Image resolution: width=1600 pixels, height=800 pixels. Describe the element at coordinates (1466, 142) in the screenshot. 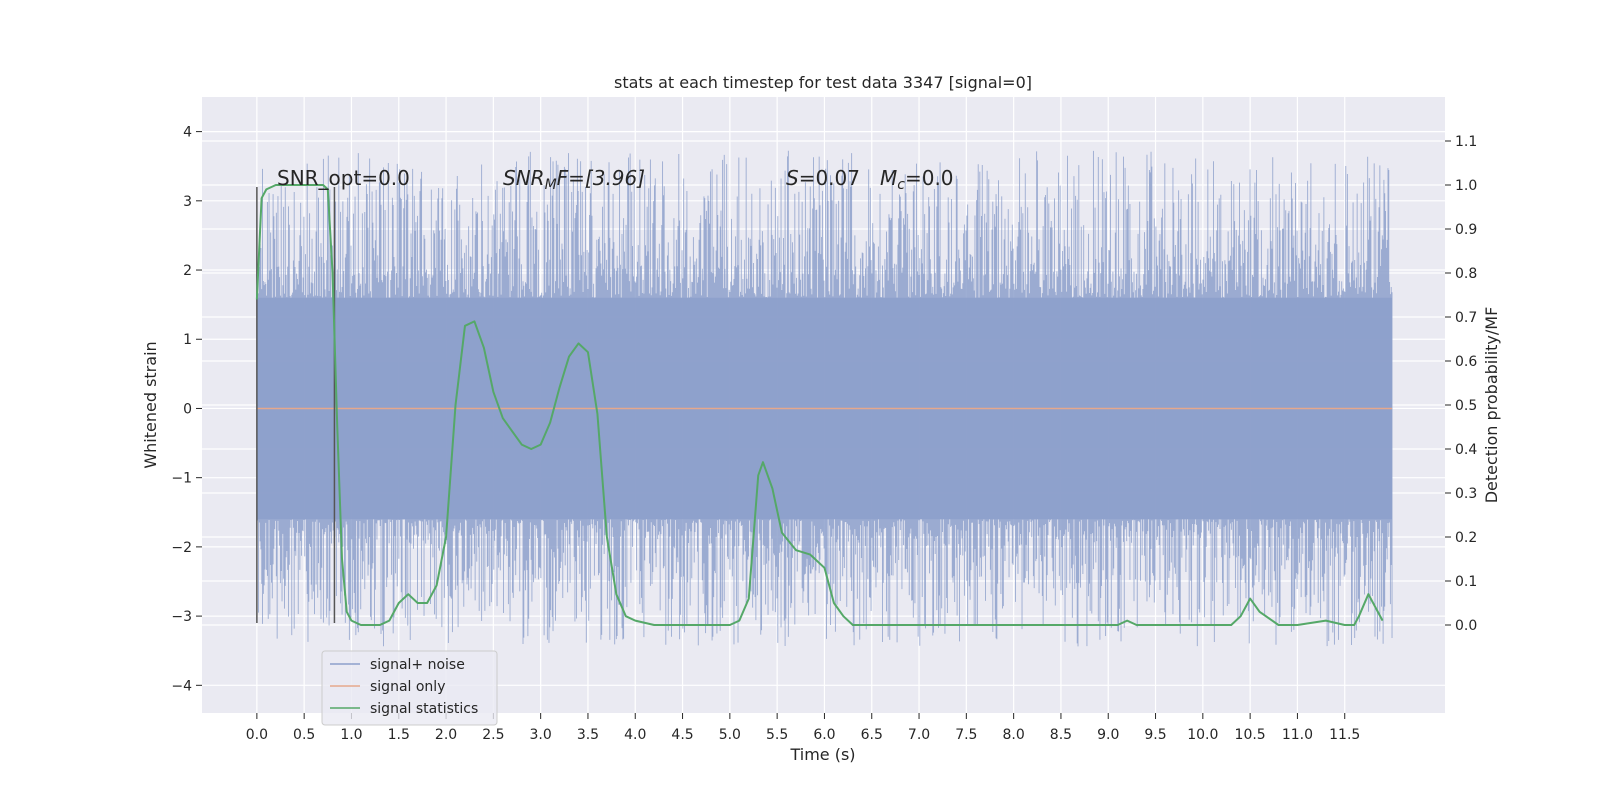

I see `y-tick-label-right: 1.1` at that location.